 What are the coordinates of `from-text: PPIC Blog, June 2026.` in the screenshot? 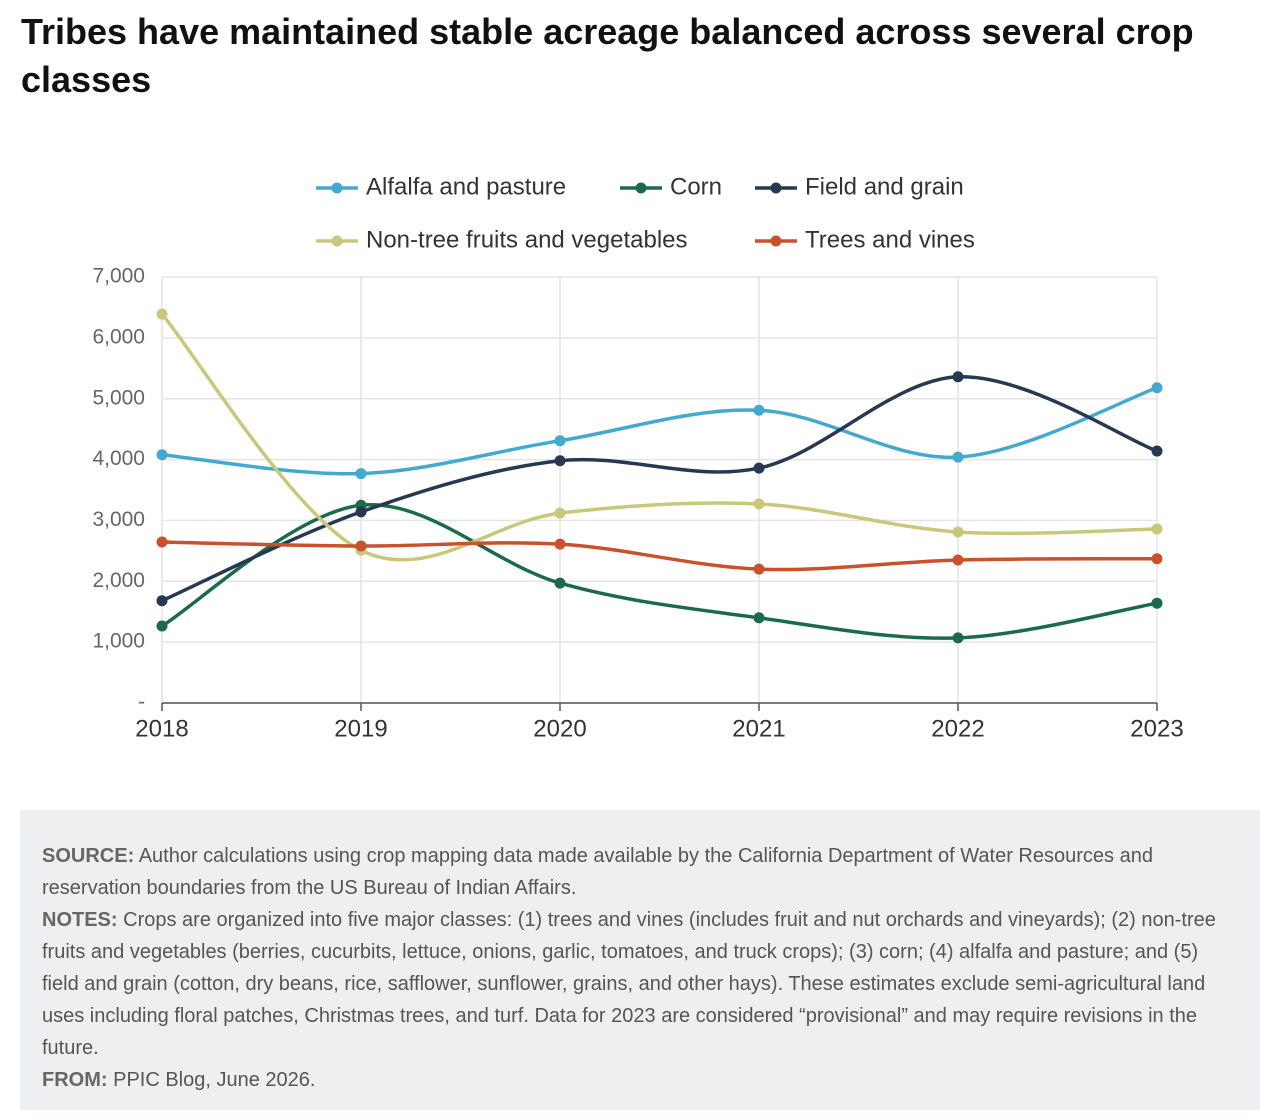 It's located at (214, 1080).